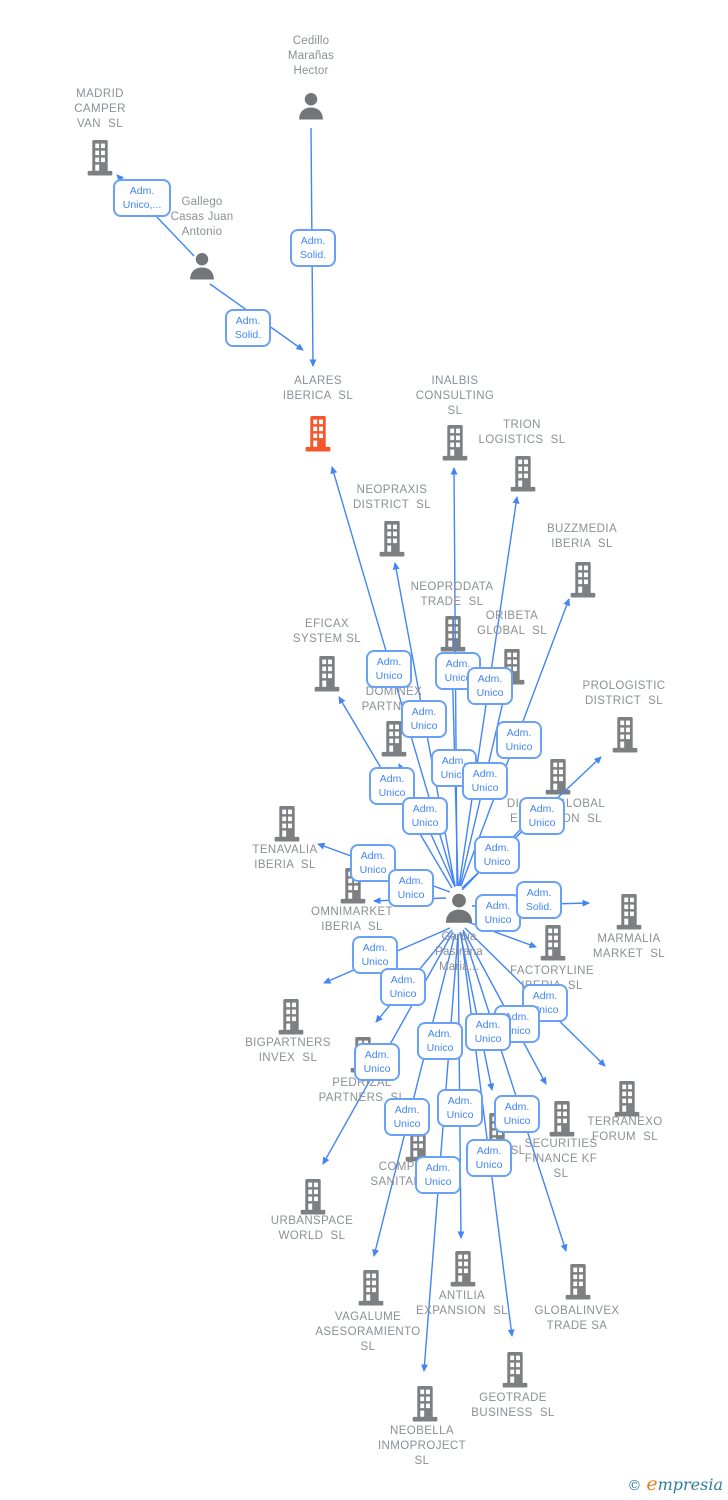 This screenshot has width=728, height=1500. Describe the element at coordinates (422, 1446) in the screenshot. I see `company-label-line: INMOPROJECT` at that location.